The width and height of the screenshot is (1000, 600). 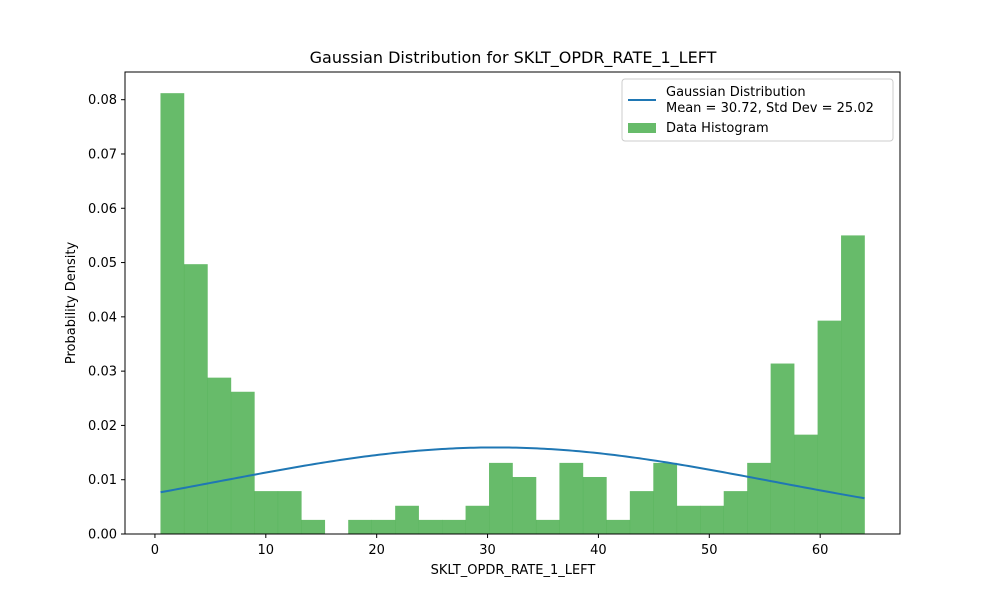 What do you see at coordinates (102, 154) in the screenshot?
I see `y-tick-label: 0.07` at bounding box center [102, 154].